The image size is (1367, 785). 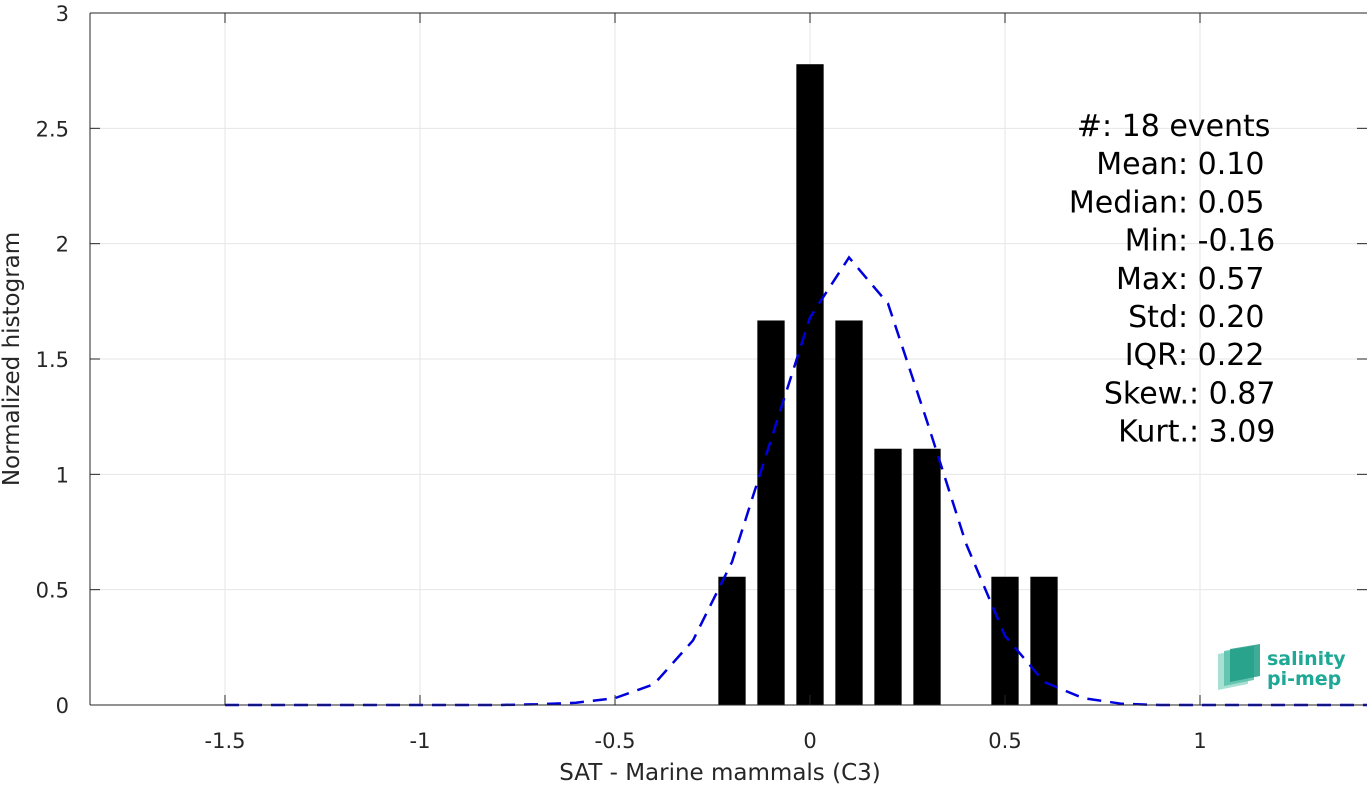 I want to click on stat-label: Max, so click(x=1147, y=279).